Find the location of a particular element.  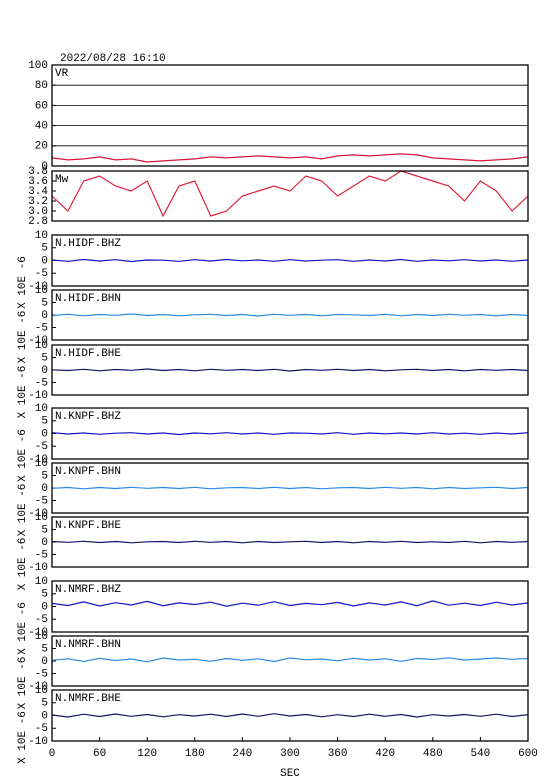

panel-label: N.HIDF.BHE is located at coordinates (88, 354).